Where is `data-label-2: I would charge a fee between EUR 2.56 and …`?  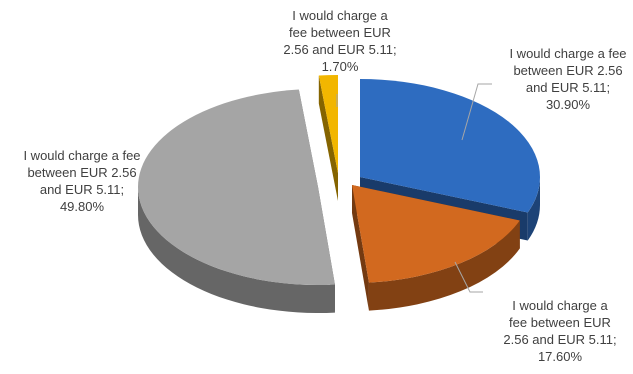 data-label-2: I would charge a fee between EUR 2.56 and … is located at coordinates (81, 181).